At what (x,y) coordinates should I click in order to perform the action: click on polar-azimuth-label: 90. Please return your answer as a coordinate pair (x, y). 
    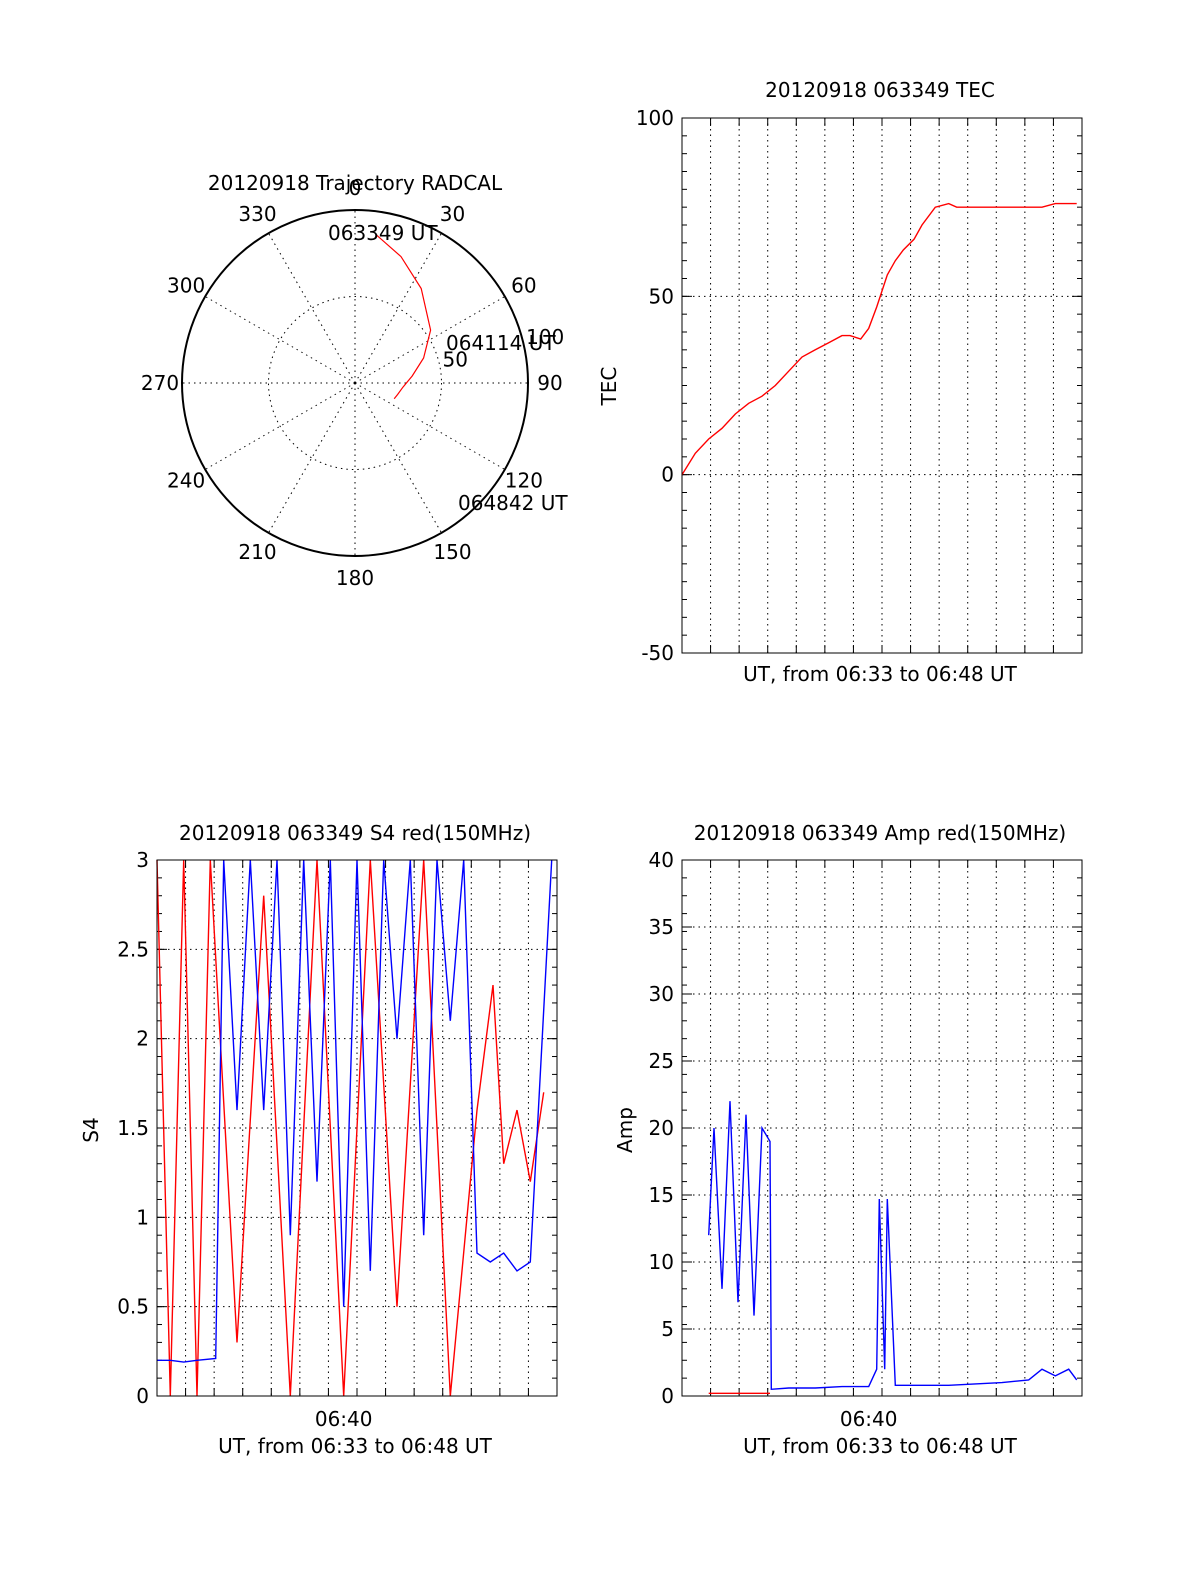
    Looking at the image, I should click on (549, 383).